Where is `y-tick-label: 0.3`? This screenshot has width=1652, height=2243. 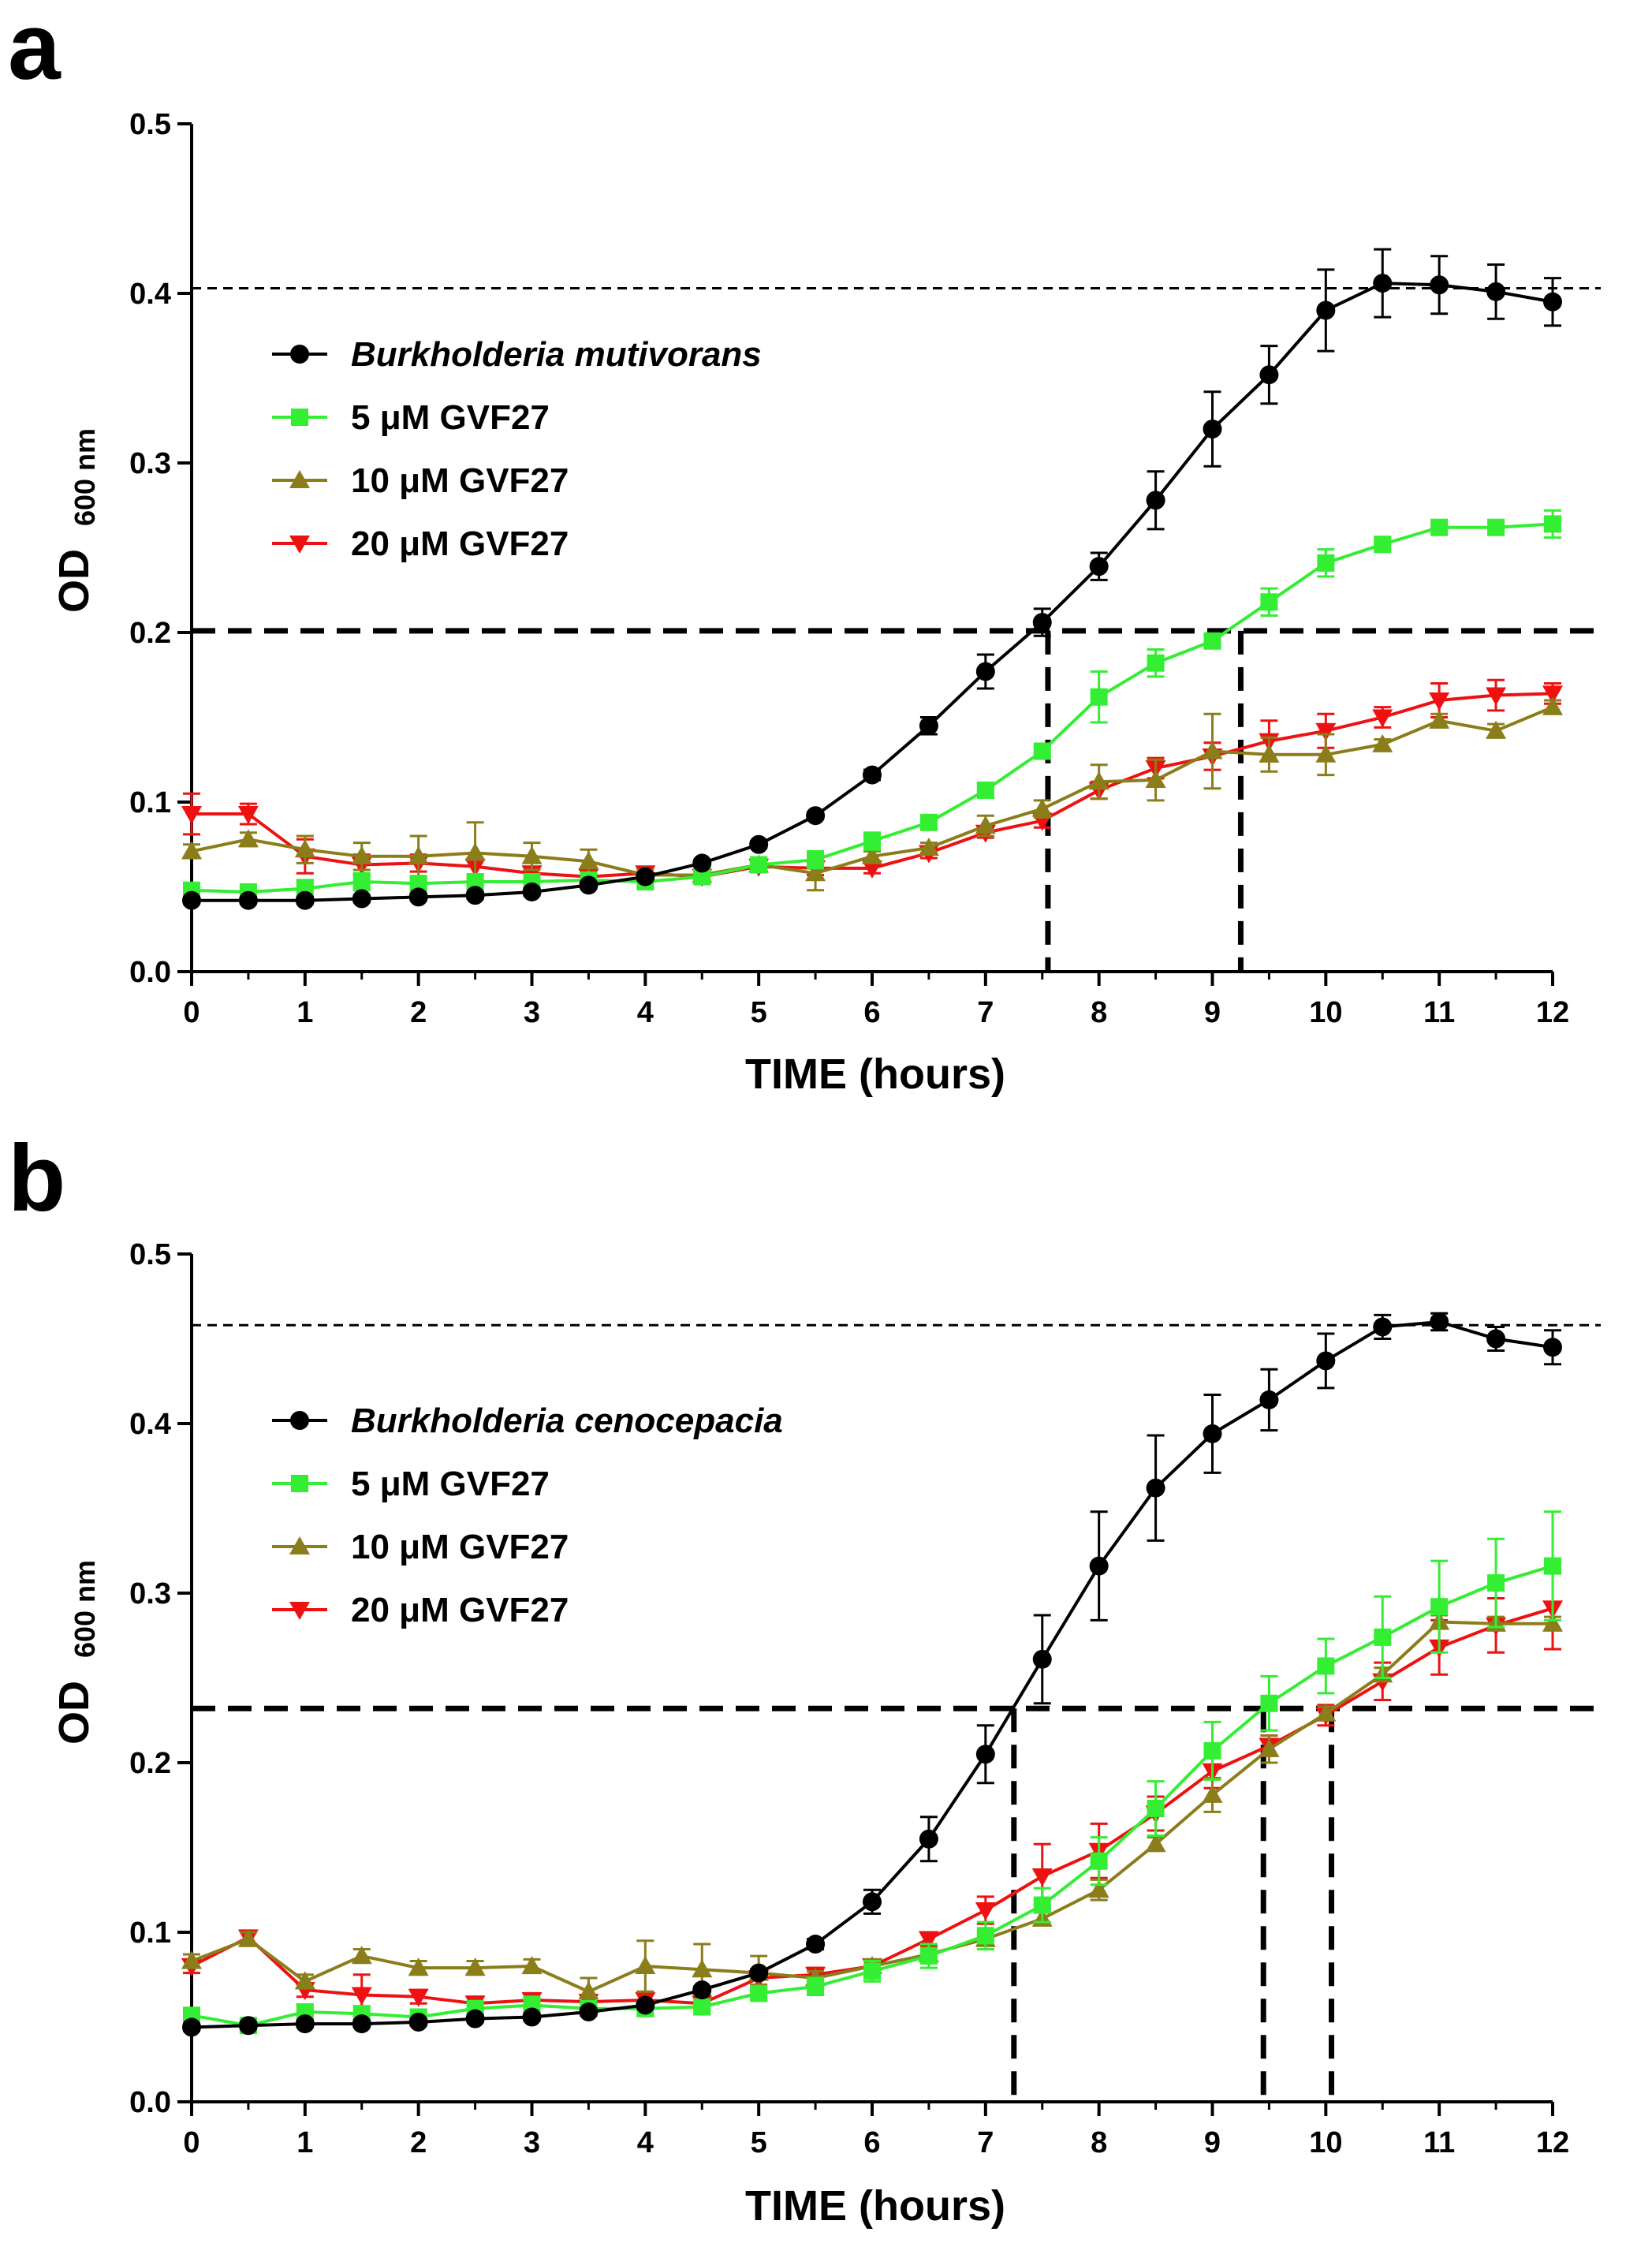 y-tick-label: 0.3 is located at coordinates (150, 1593).